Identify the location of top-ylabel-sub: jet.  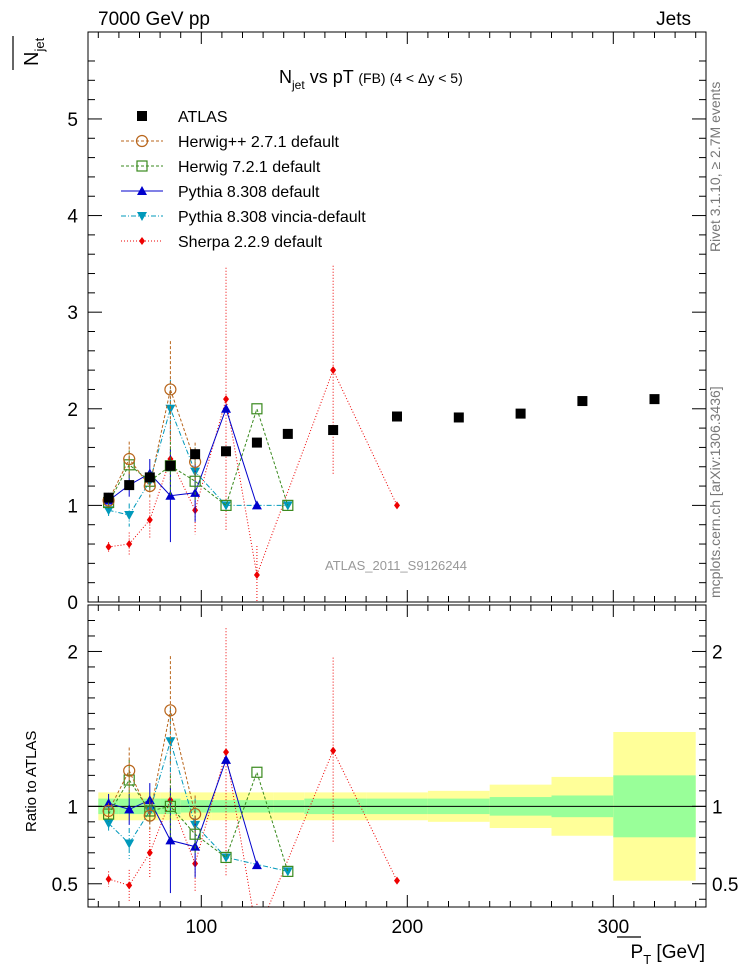
(39, 44).